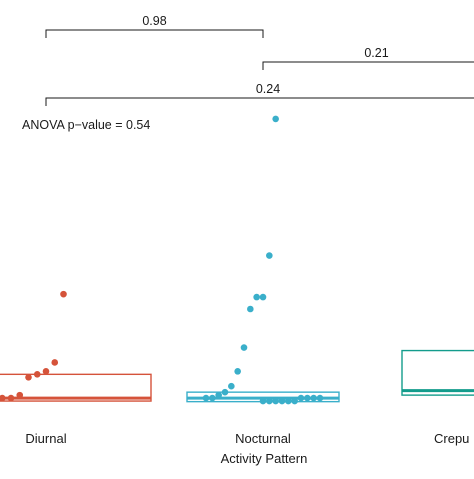 The width and height of the screenshot is (474, 479). What do you see at coordinates (237, 376) in the screenshot?
I see `boxes-layer` at bounding box center [237, 376].